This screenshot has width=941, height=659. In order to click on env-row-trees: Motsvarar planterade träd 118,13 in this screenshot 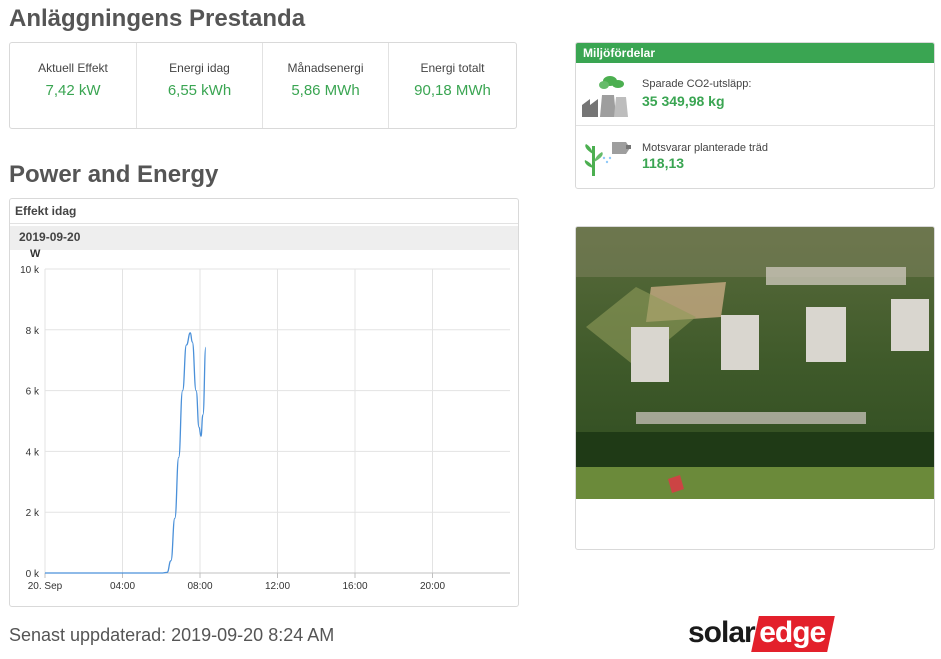, I will do `click(755, 156)`.